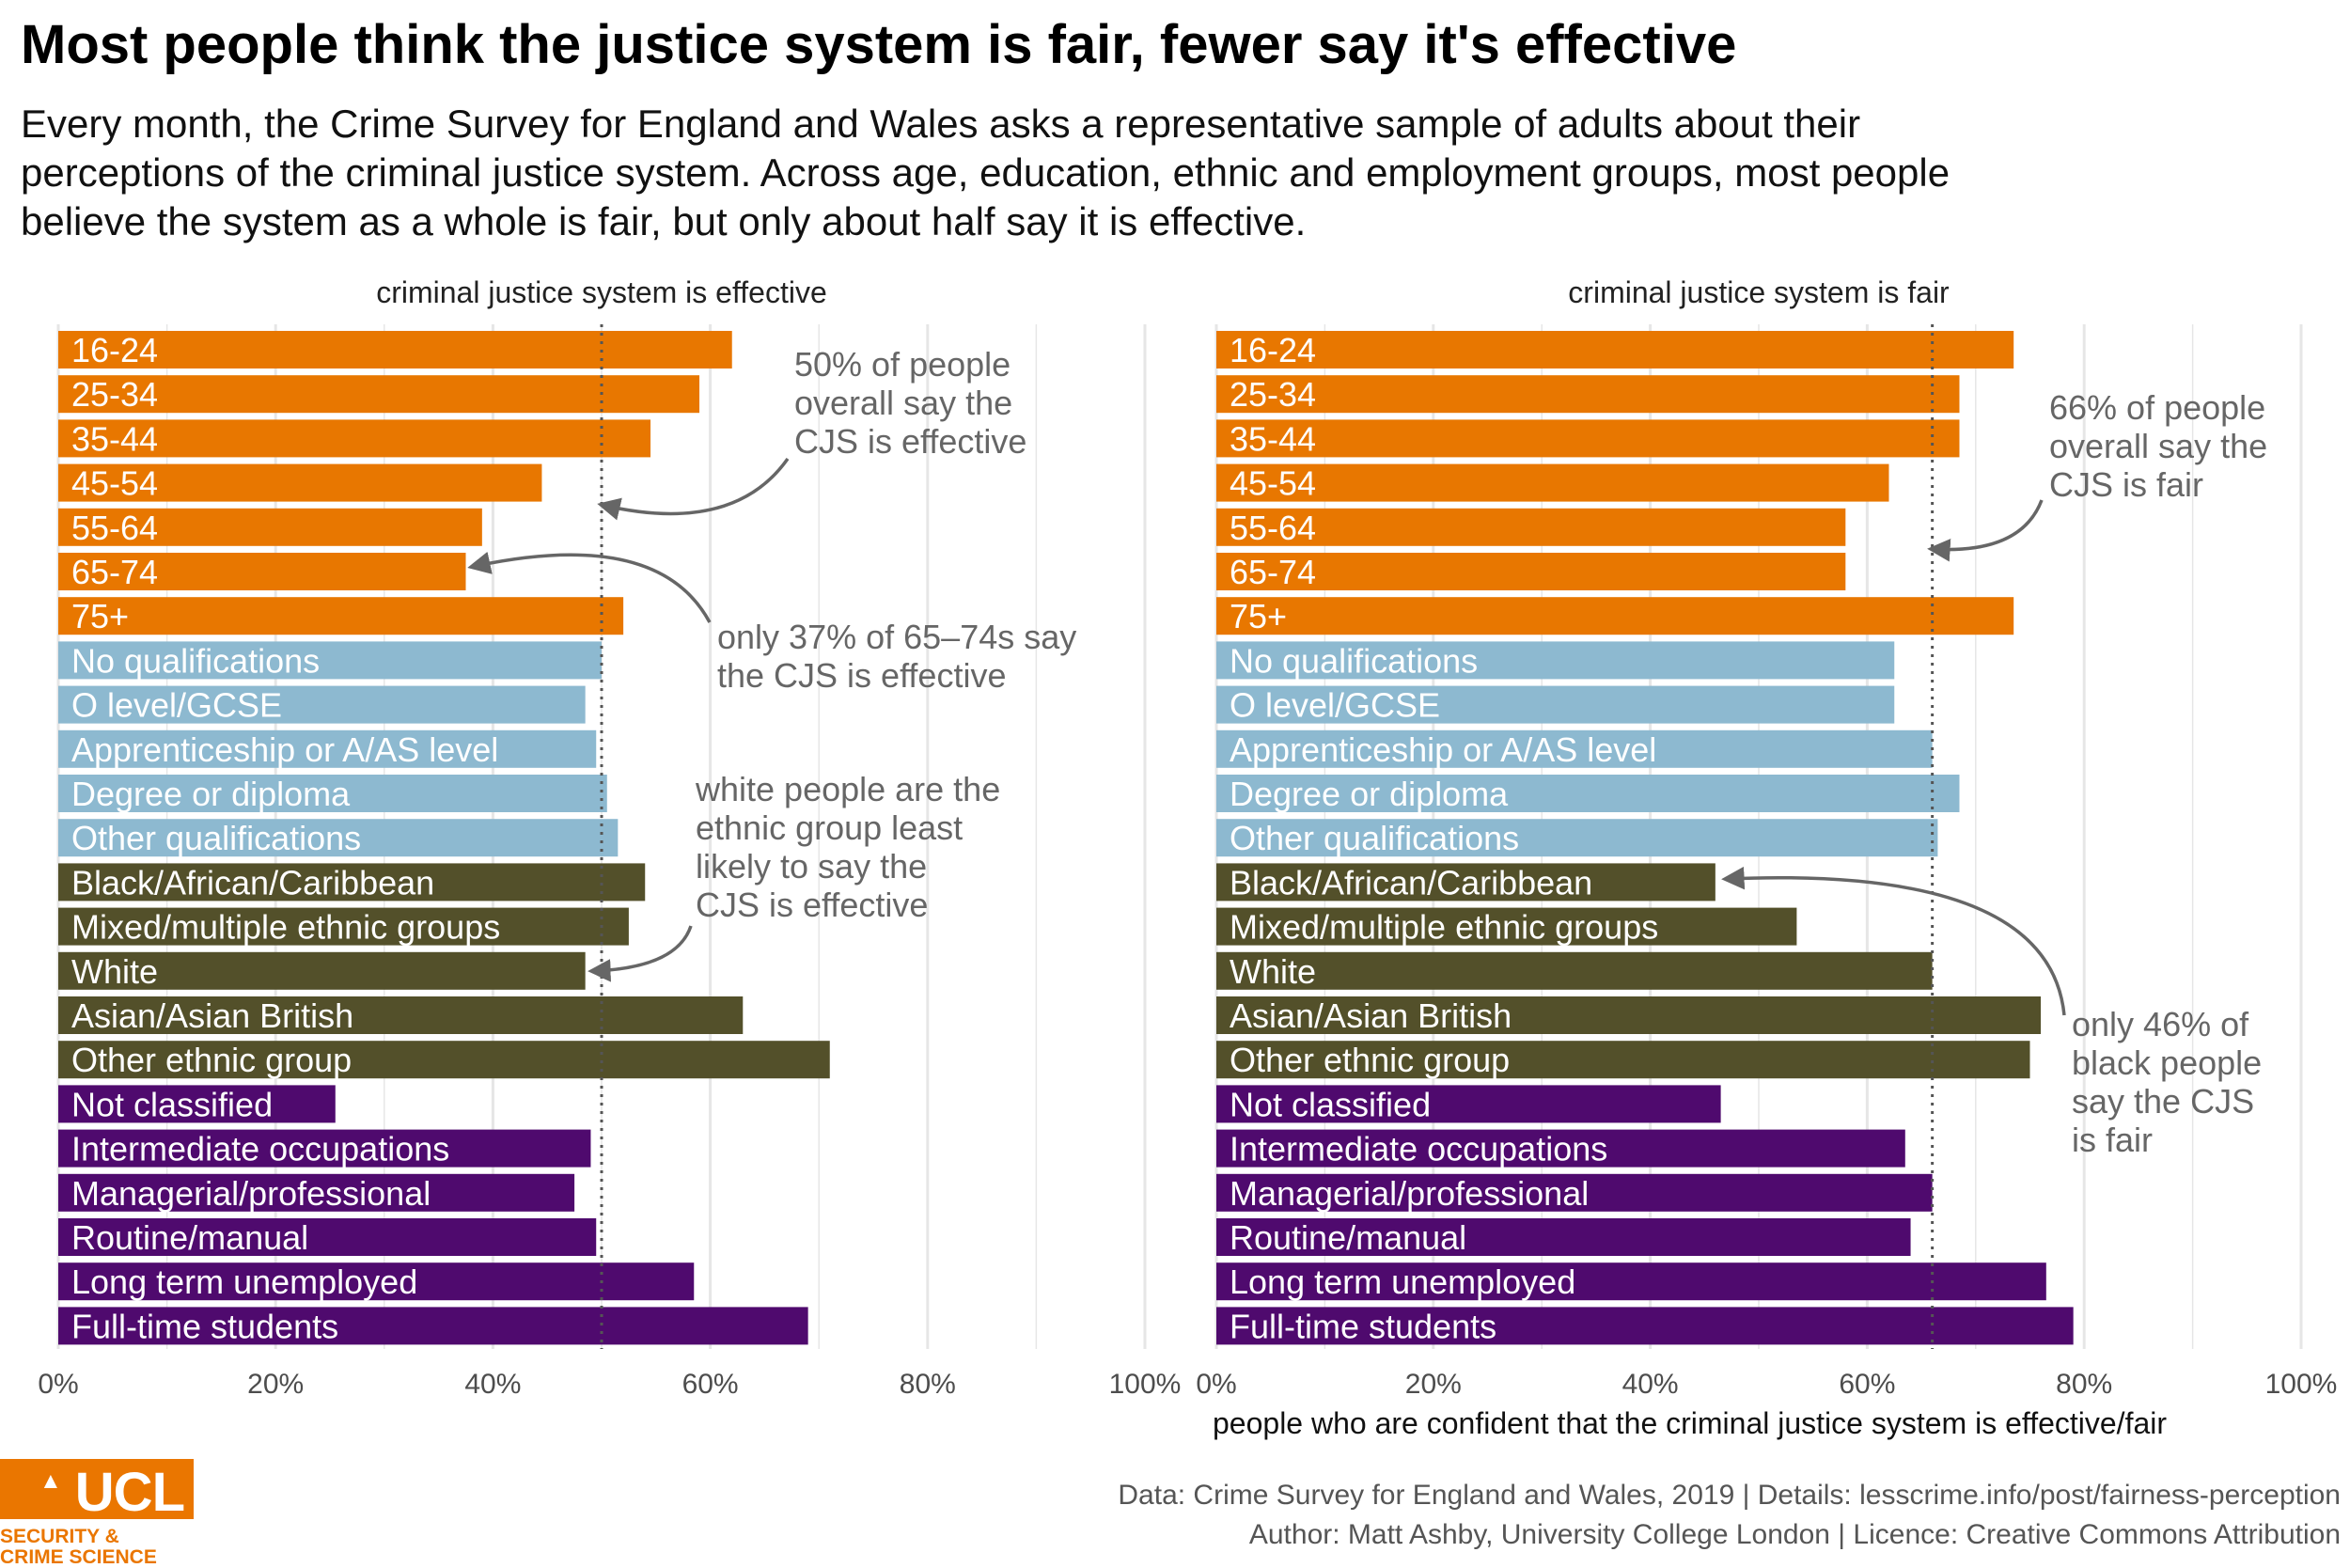  I want to click on bar-label: Degree or diploma, so click(211, 794).